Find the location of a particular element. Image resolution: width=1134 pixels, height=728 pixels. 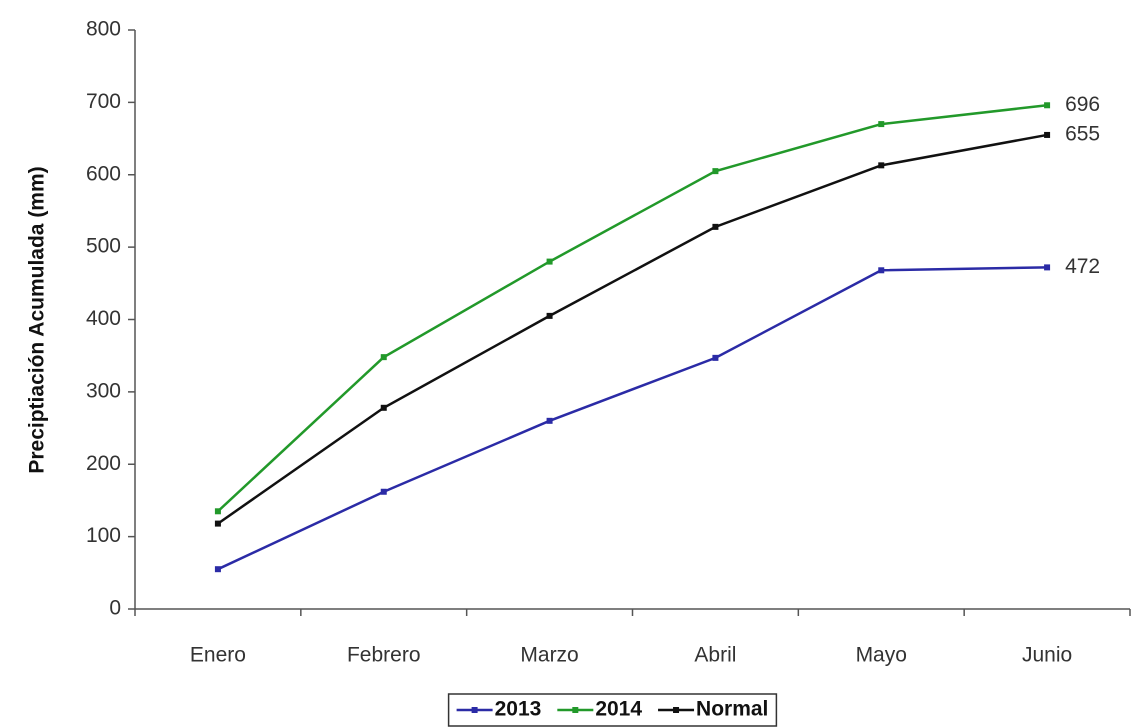

data-label: 696 is located at coordinates (1082, 104).